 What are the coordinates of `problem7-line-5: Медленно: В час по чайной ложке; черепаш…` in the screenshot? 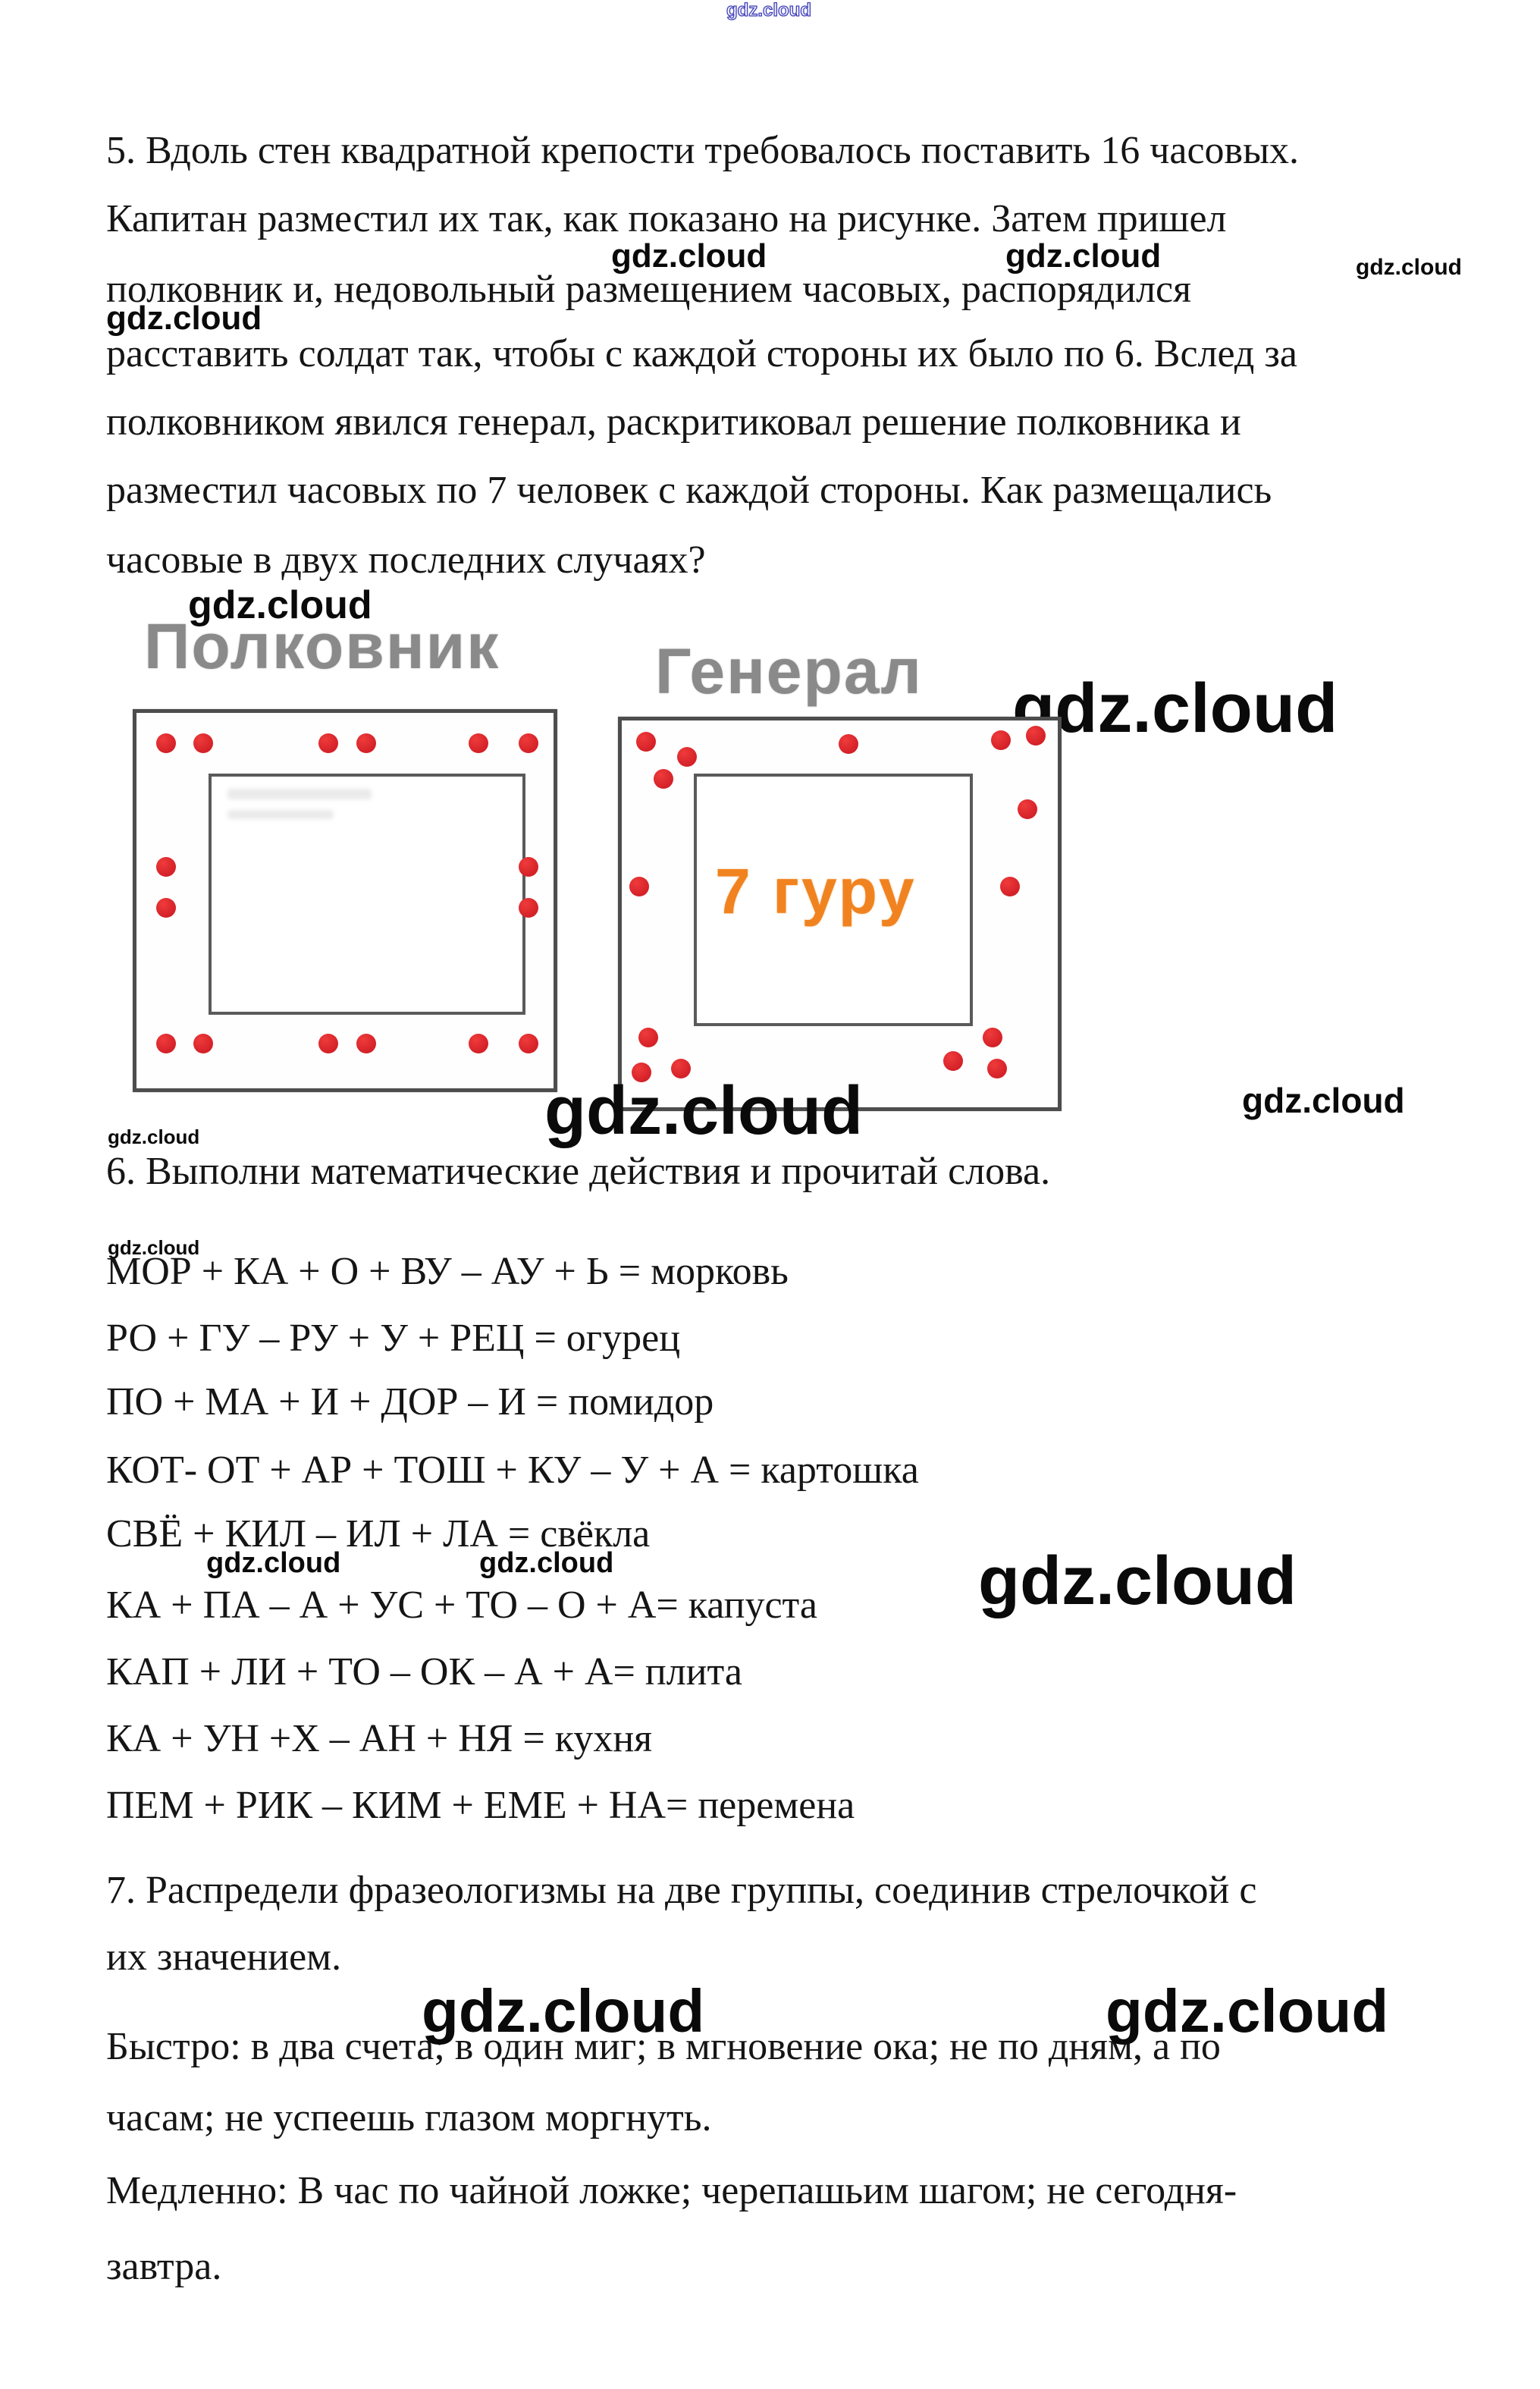 It's located at (671, 2190).